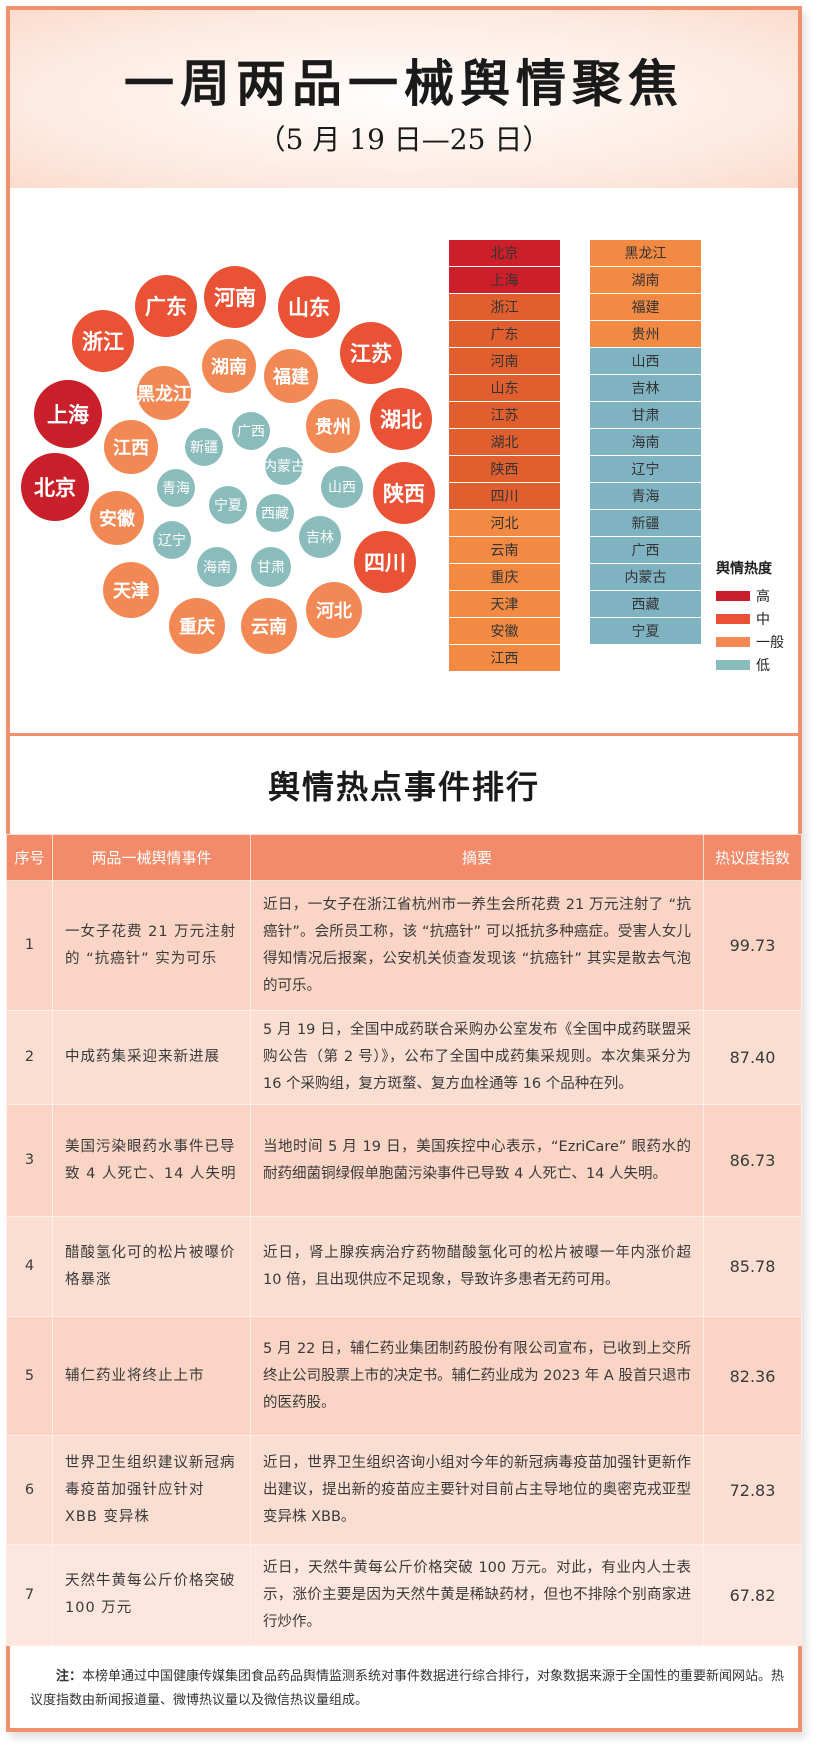  What do you see at coordinates (750, 664) in the screenshot?
I see `legend-item: 低` at bounding box center [750, 664].